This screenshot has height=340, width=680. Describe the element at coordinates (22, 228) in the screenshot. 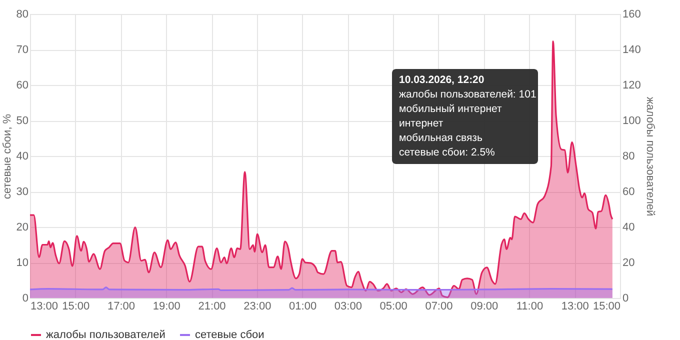

I see `y-tick-label: 20` at that location.